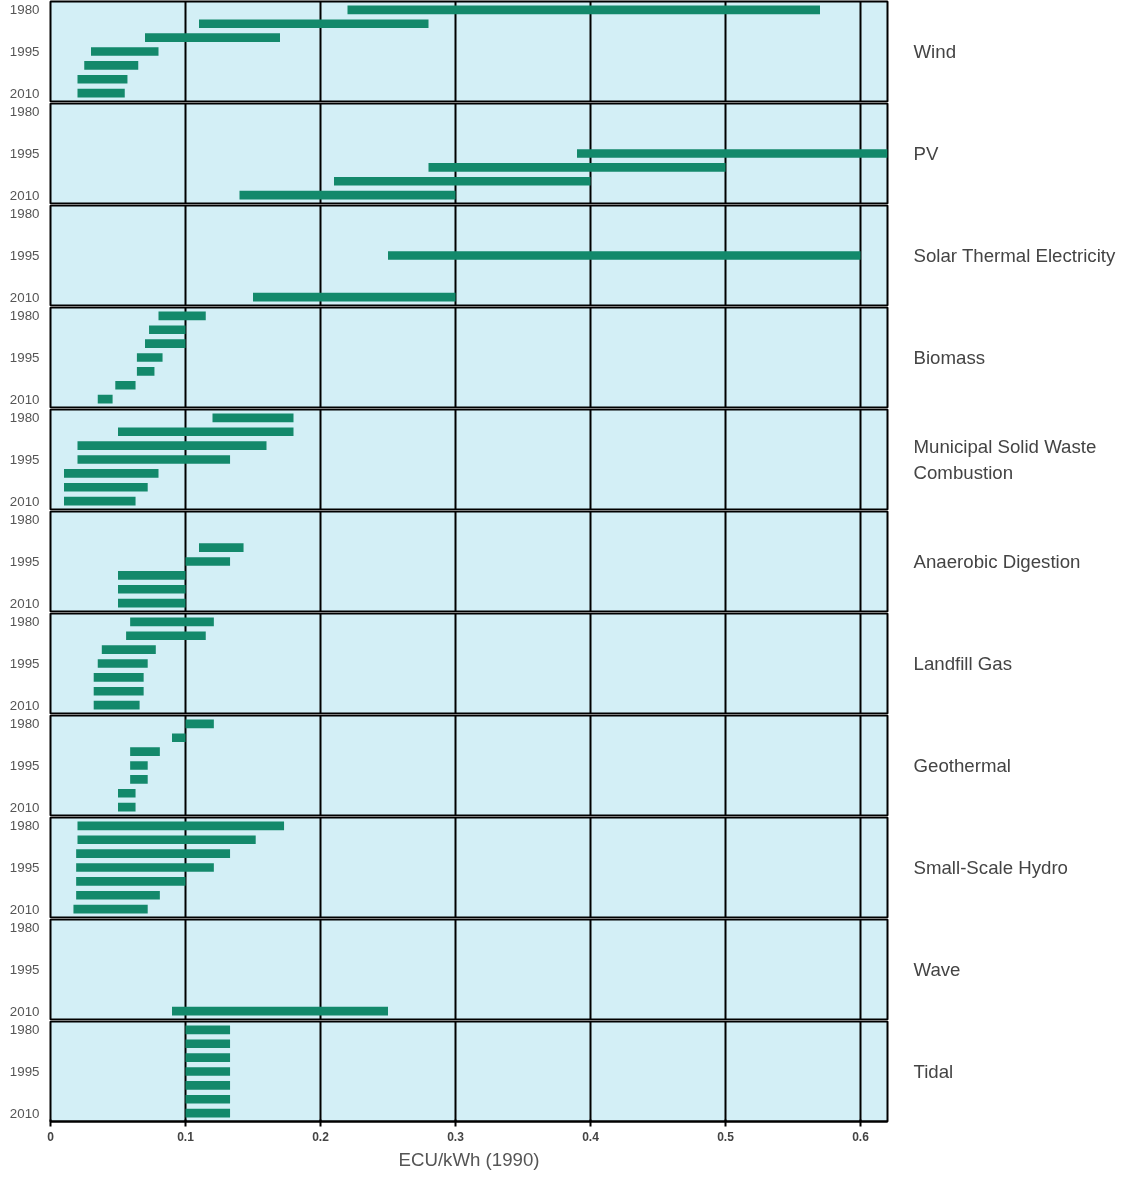 This screenshot has width=1147, height=1187. I want to click on y2-axis-title: Small-Scale Hydro, so click(990, 867).